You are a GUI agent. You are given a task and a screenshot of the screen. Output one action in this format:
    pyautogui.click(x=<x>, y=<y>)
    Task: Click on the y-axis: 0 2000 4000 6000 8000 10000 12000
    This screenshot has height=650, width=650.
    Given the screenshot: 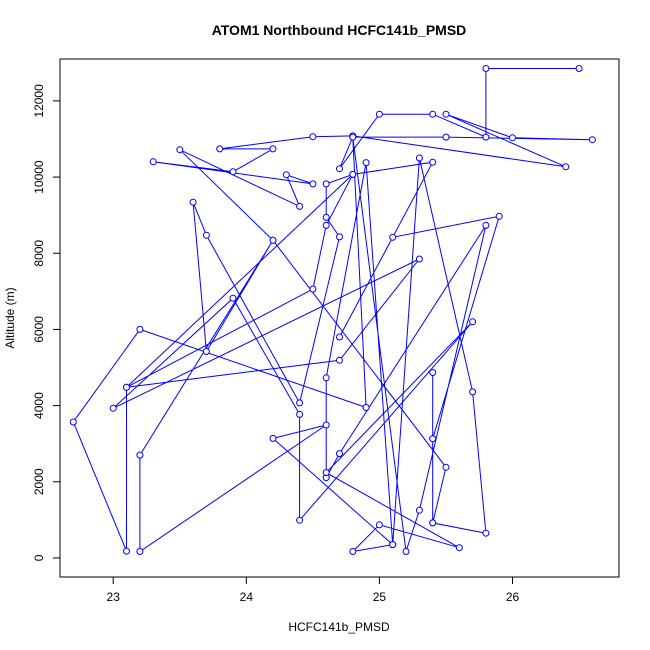 What is the action you would take?
    pyautogui.click(x=46, y=322)
    